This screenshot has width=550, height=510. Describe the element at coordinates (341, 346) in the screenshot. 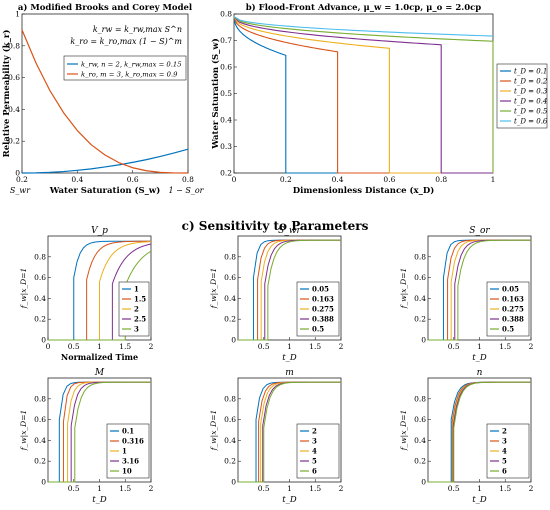

I see `x-tick-label: 2` at that location.